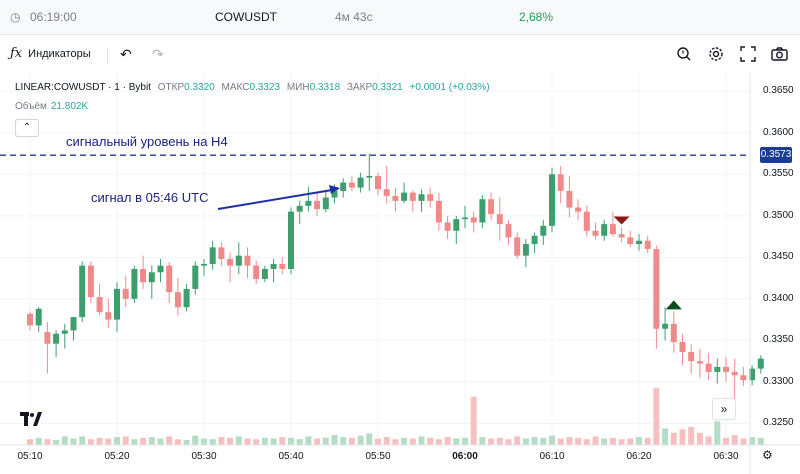 Image resolution: width=800 pixels, height=474 pixels. What do you see at coordinates (779, 54) in the screenshot?
I see `screenshot-button` at bounding box center [779, 54].